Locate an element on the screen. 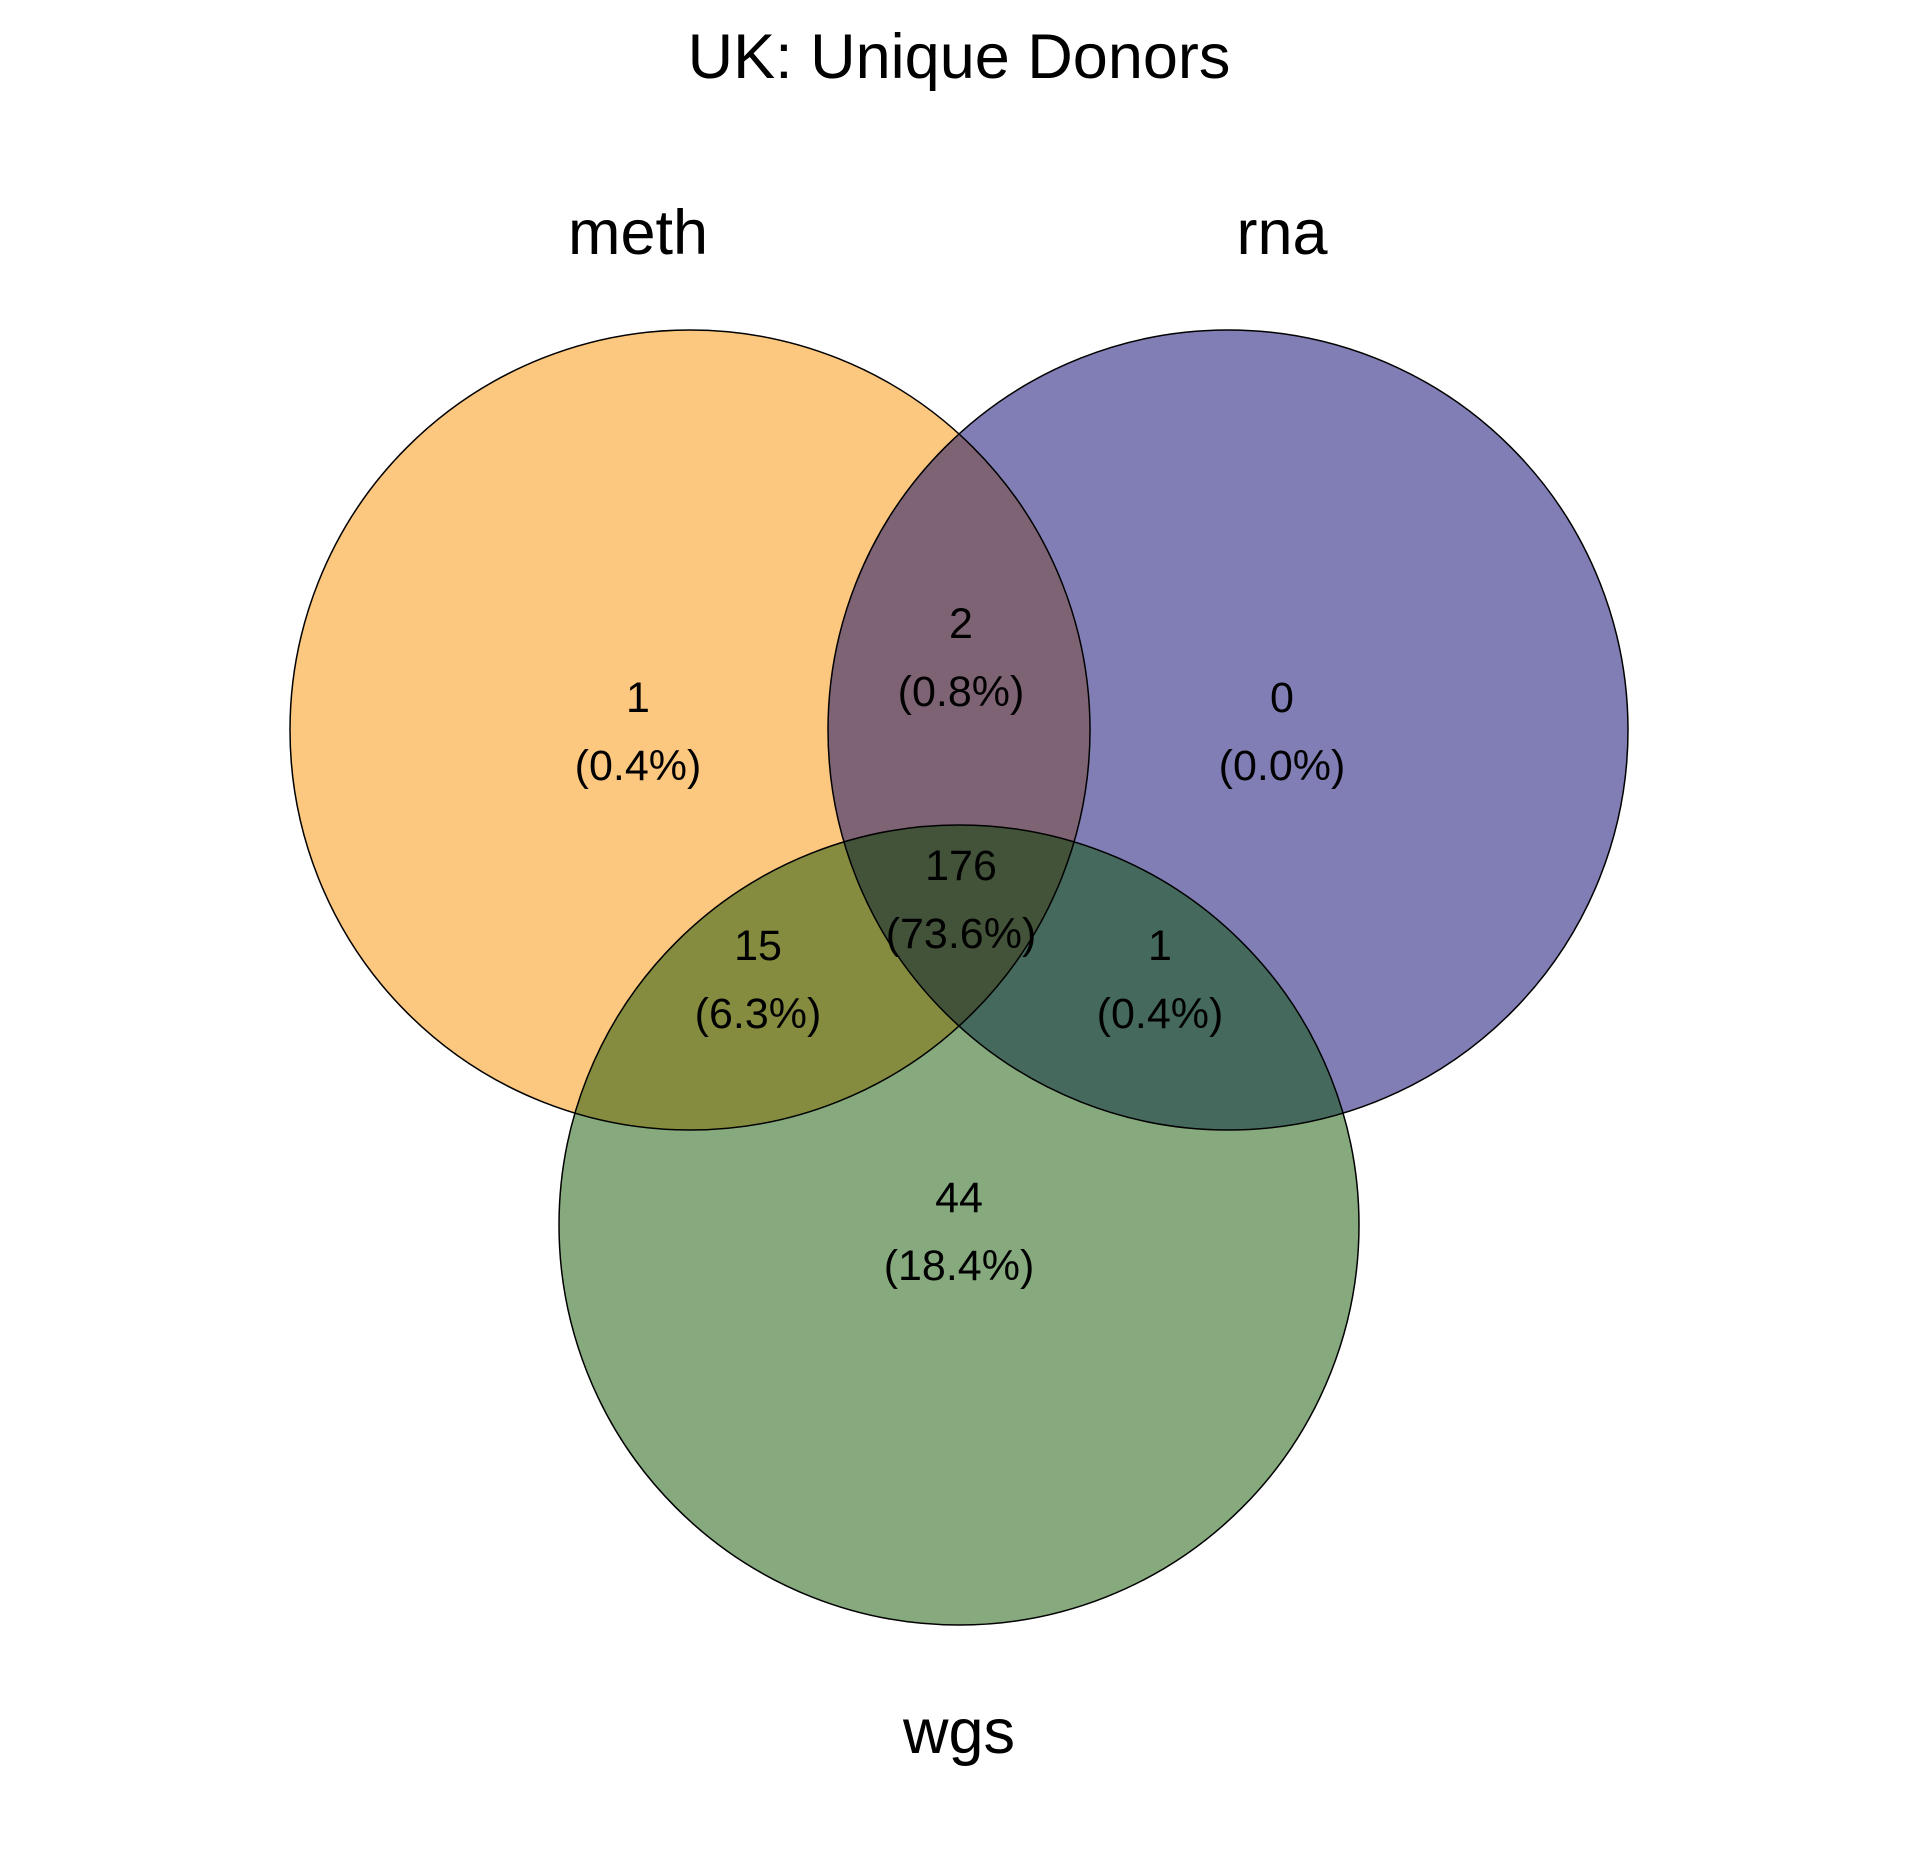 The height and width of the screenshot is (1854, 1912). set-label-meth: meth is located at coordinates (638, 233).